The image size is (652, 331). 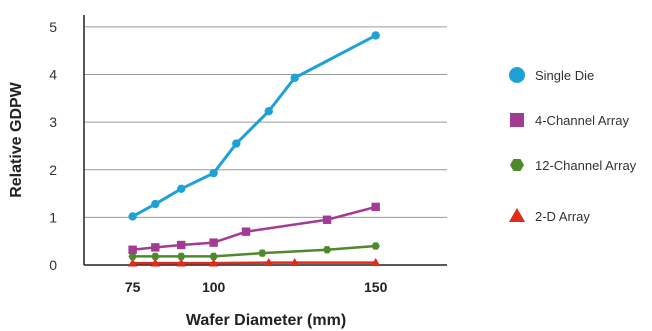 What do you see at coordinates (517, 214) in the screenshot?
I see `legend-marker-triangle` at bounding box center [517, 214].